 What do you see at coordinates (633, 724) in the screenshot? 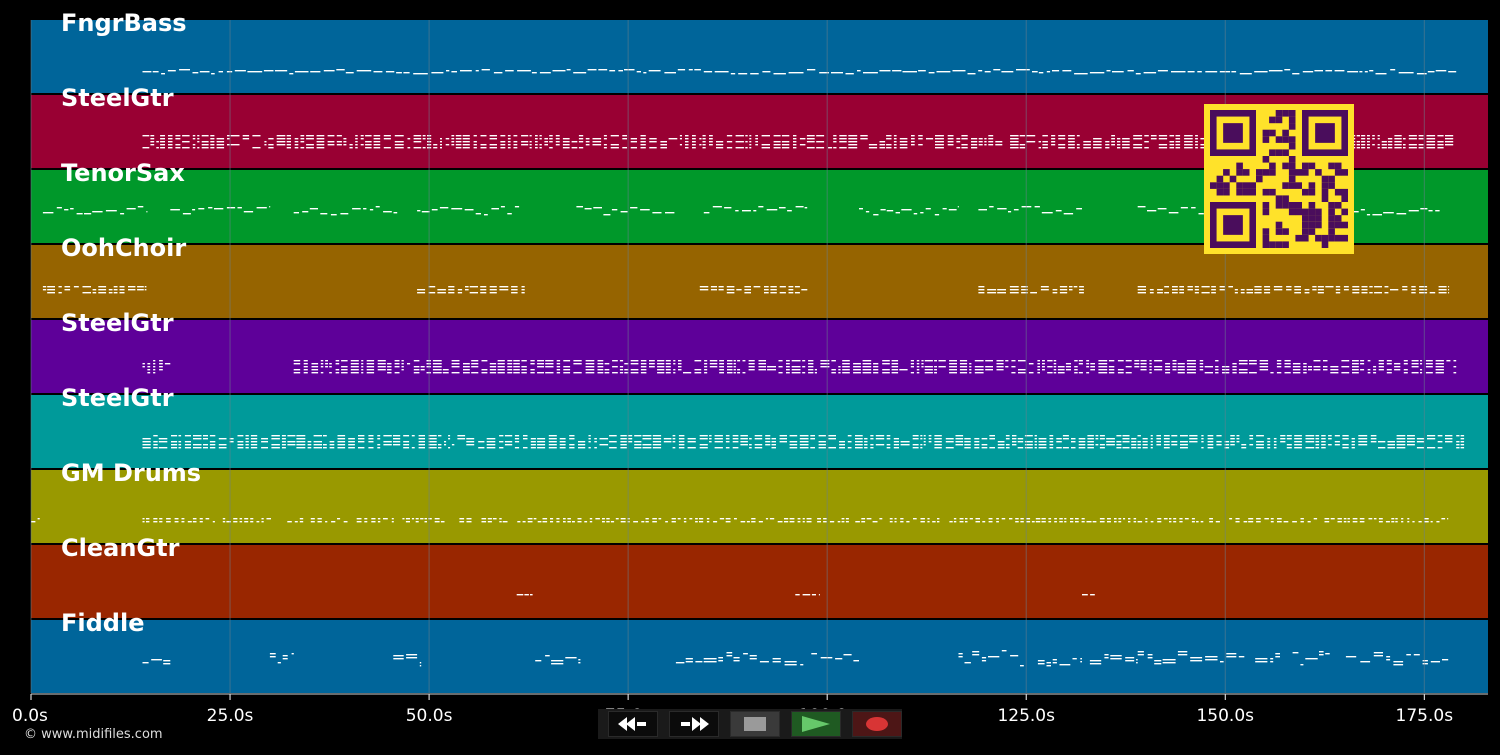
I see `rewind-button` at bounding box center [633, 724].